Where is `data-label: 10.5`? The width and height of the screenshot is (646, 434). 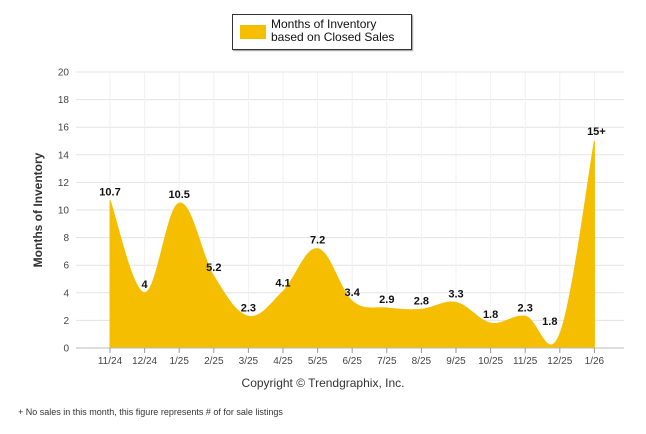
data-label: 10.5 is located at coordinates (178, 195).